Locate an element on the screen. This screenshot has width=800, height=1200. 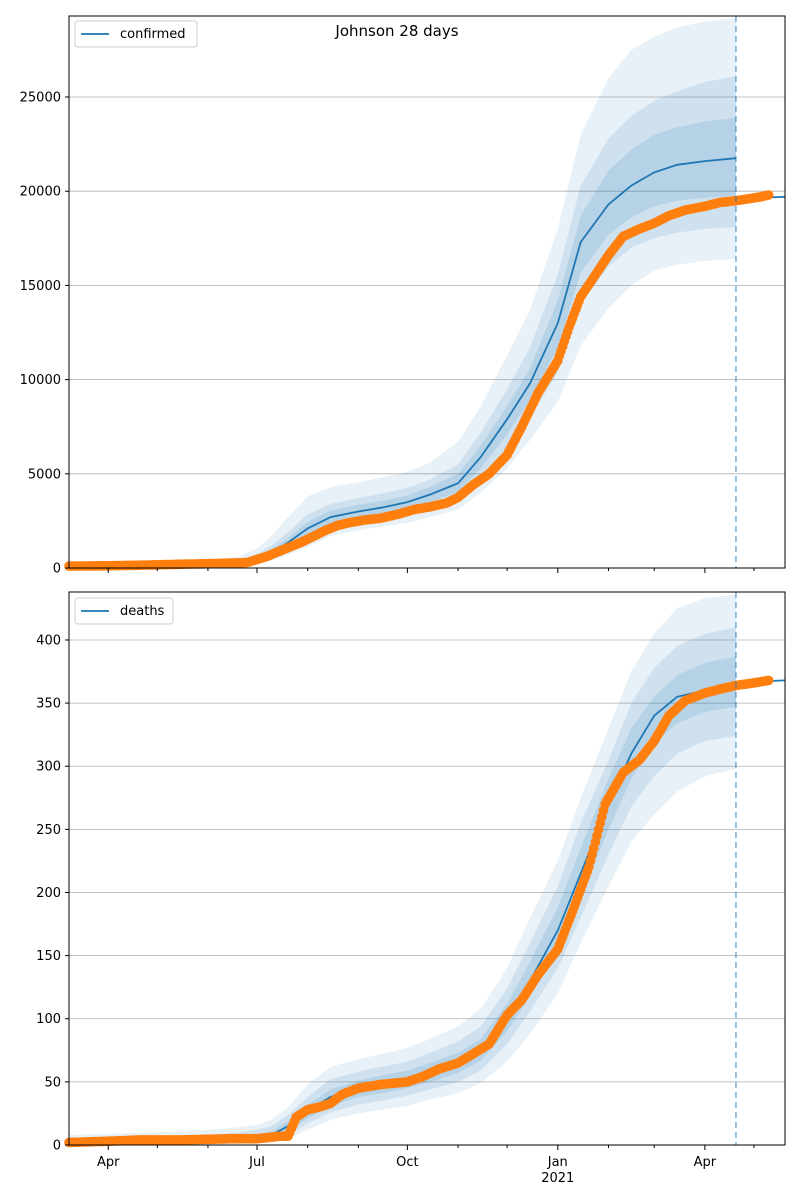
deaths-legend: deaths is located at coordinates (124, 611).